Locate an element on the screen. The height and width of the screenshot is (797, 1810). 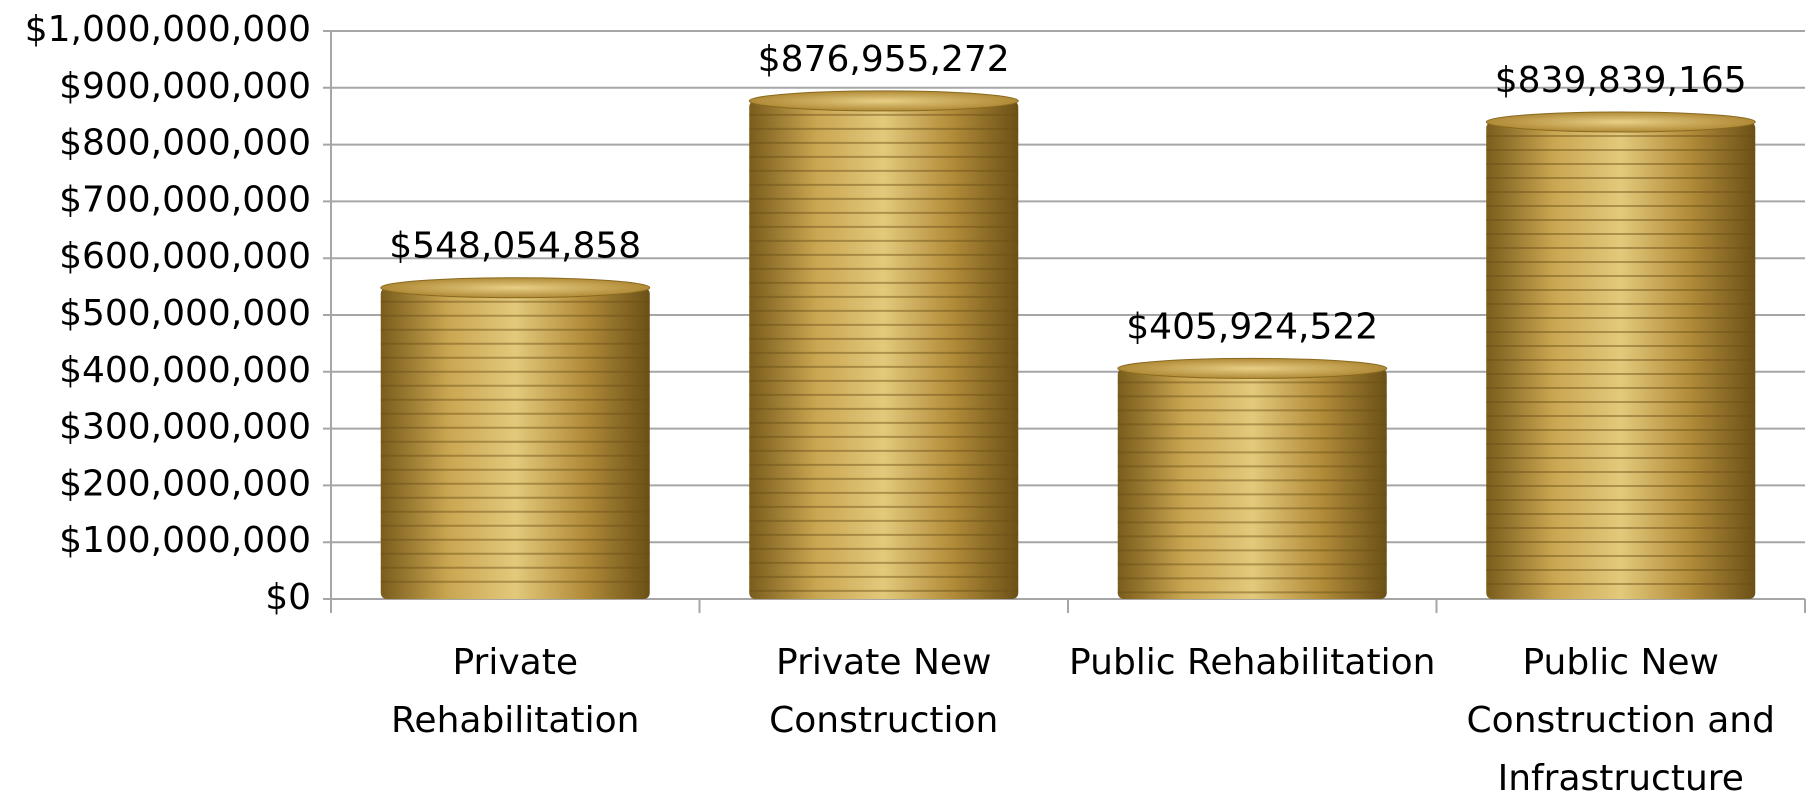
y-tick-label: $700,000,000 is located at coordinates (185, 199).